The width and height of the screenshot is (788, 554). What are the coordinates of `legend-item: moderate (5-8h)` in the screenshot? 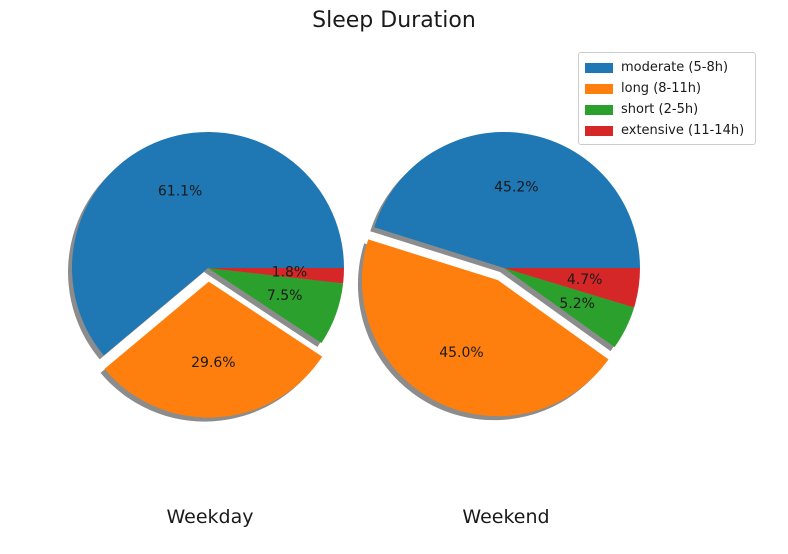 It's located at (667, 67).